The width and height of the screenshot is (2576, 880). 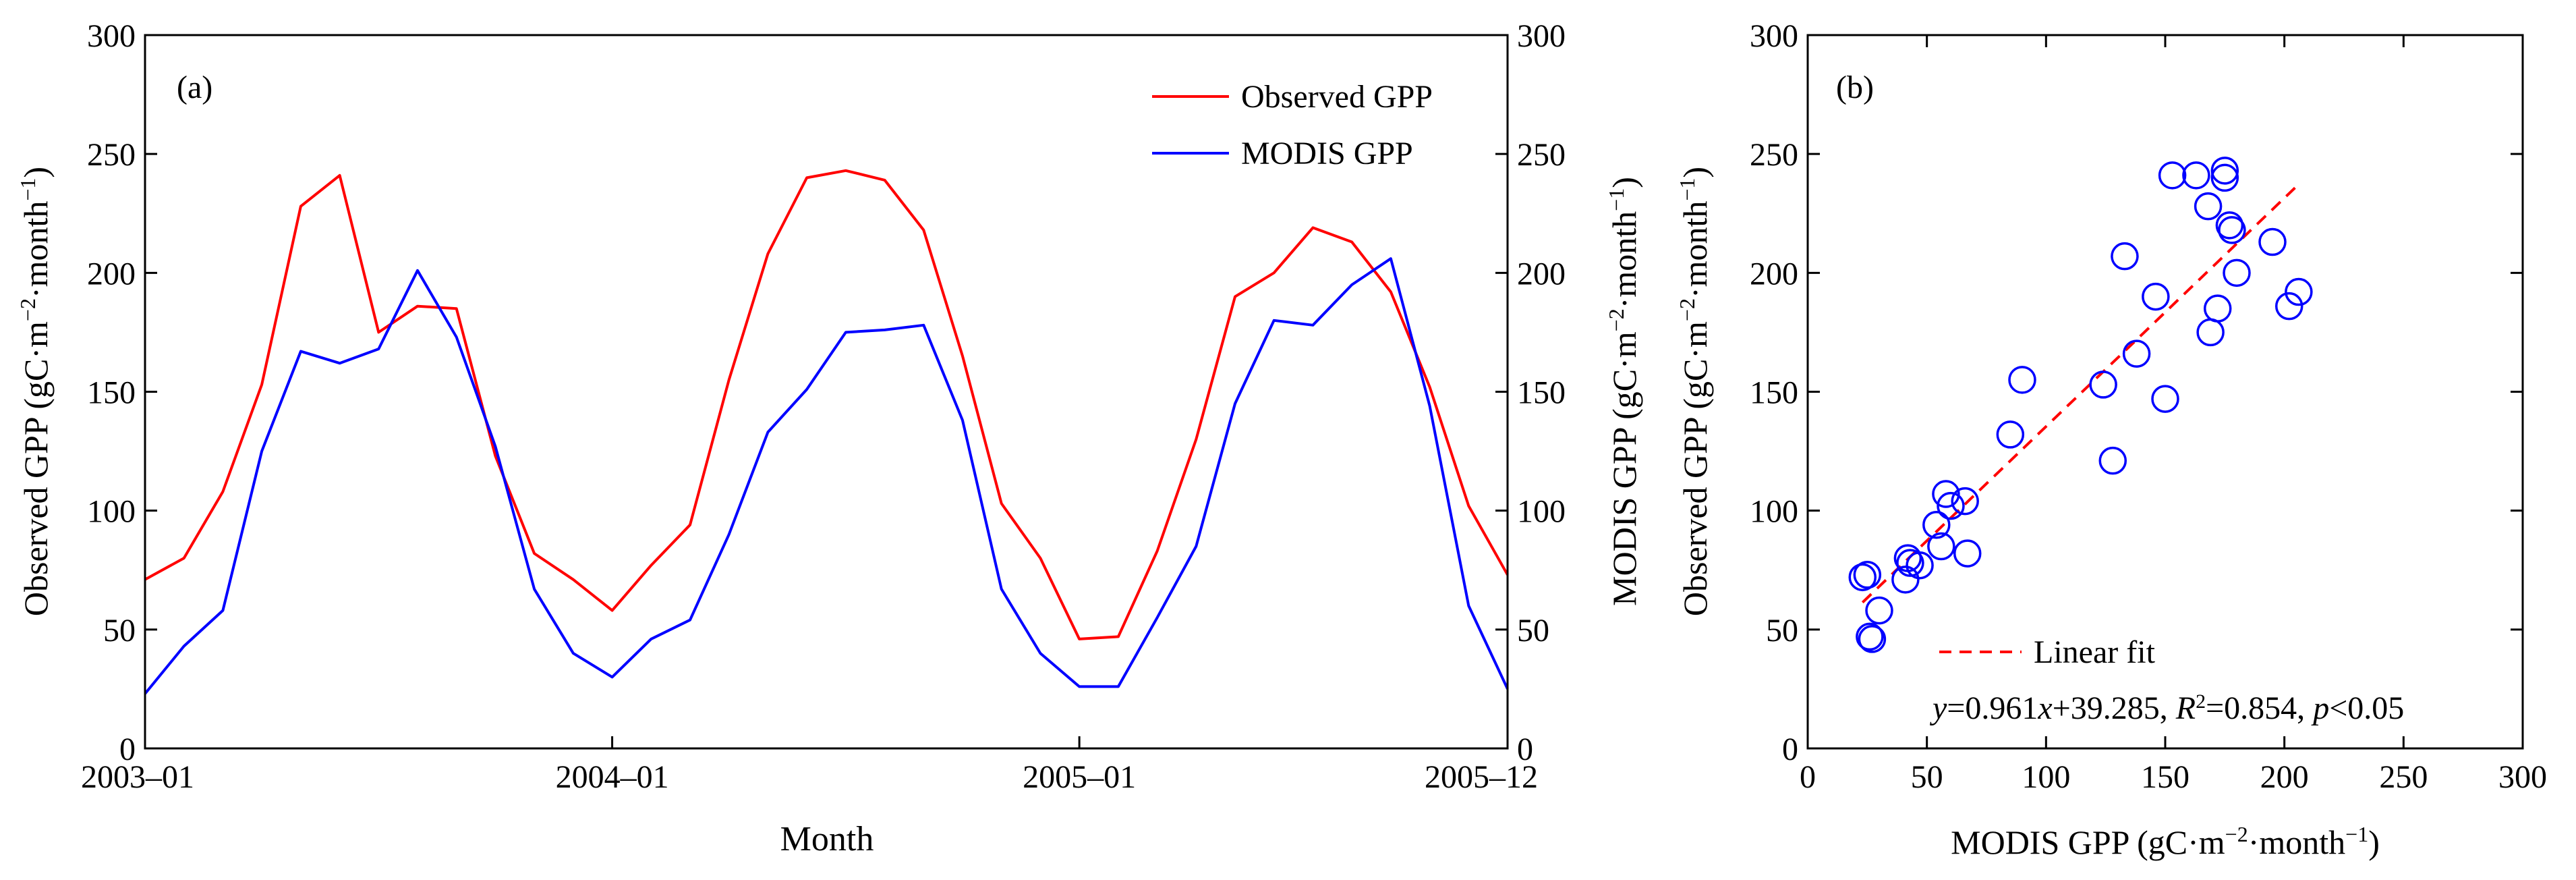 I want to click on panel-b-x-axis-label: MODIS GPP (gC·m−2·month−1), so click(x=2165, y=841).